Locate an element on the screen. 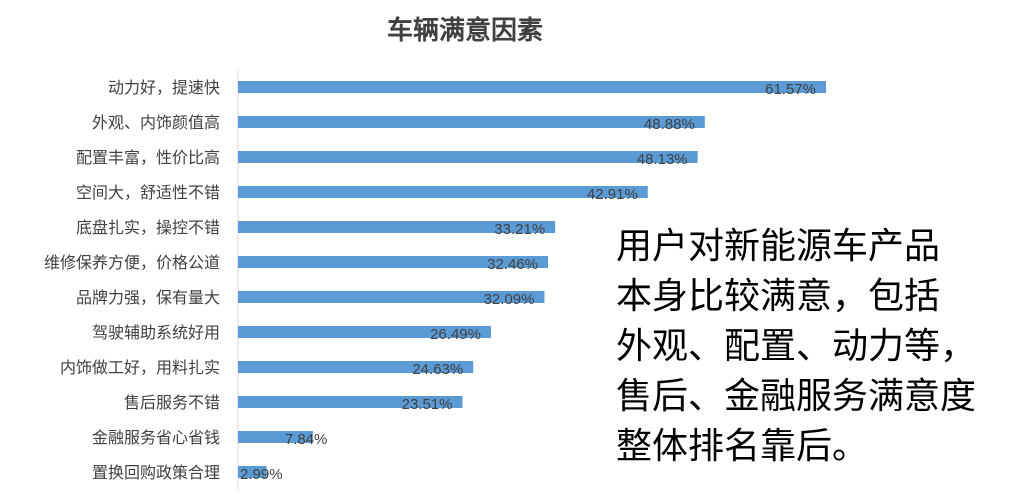  category-label: 置换回购政策合理 is located at coordinates (156, 472).